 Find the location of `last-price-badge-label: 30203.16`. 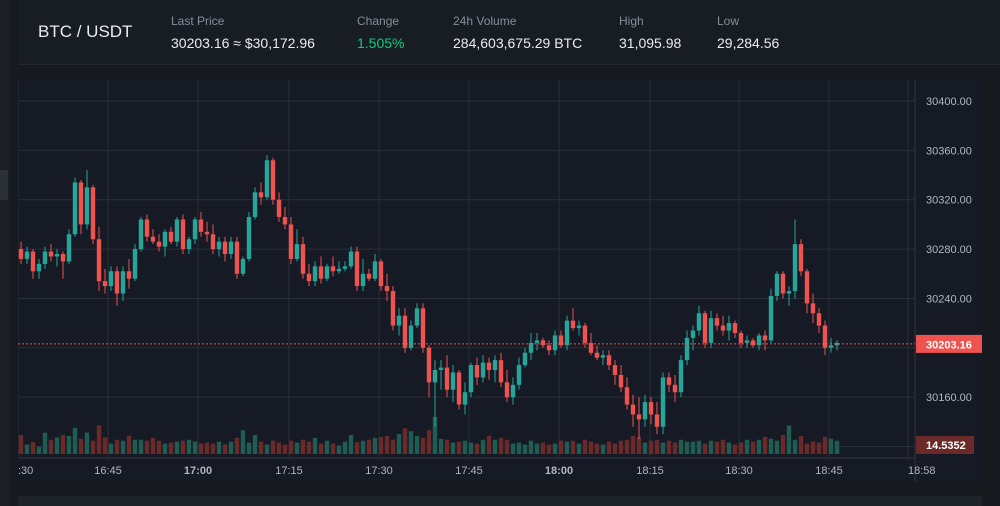

last-price-badge-label: 30203.16 is located at coordinates (949, 345).